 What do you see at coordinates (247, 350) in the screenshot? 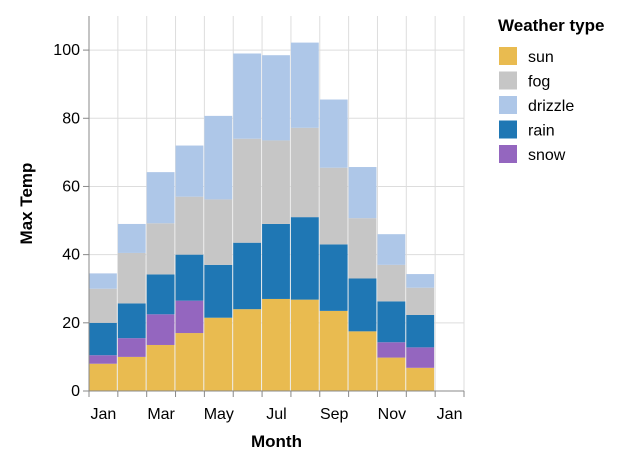
I see `bar-sun-jun` at bounding box center [247, 350].